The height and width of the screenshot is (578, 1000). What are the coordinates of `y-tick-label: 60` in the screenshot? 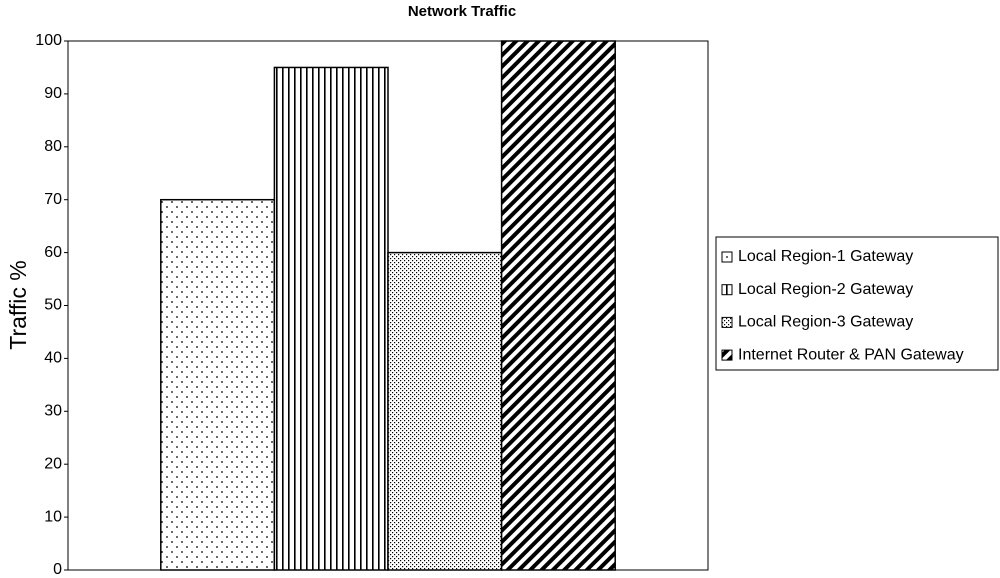 It's located at (53, 252).